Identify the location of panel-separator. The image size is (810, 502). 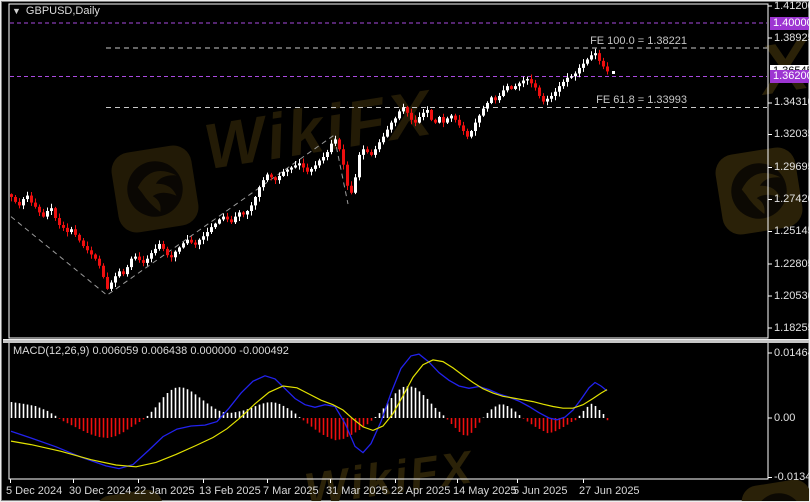
(406, 341).